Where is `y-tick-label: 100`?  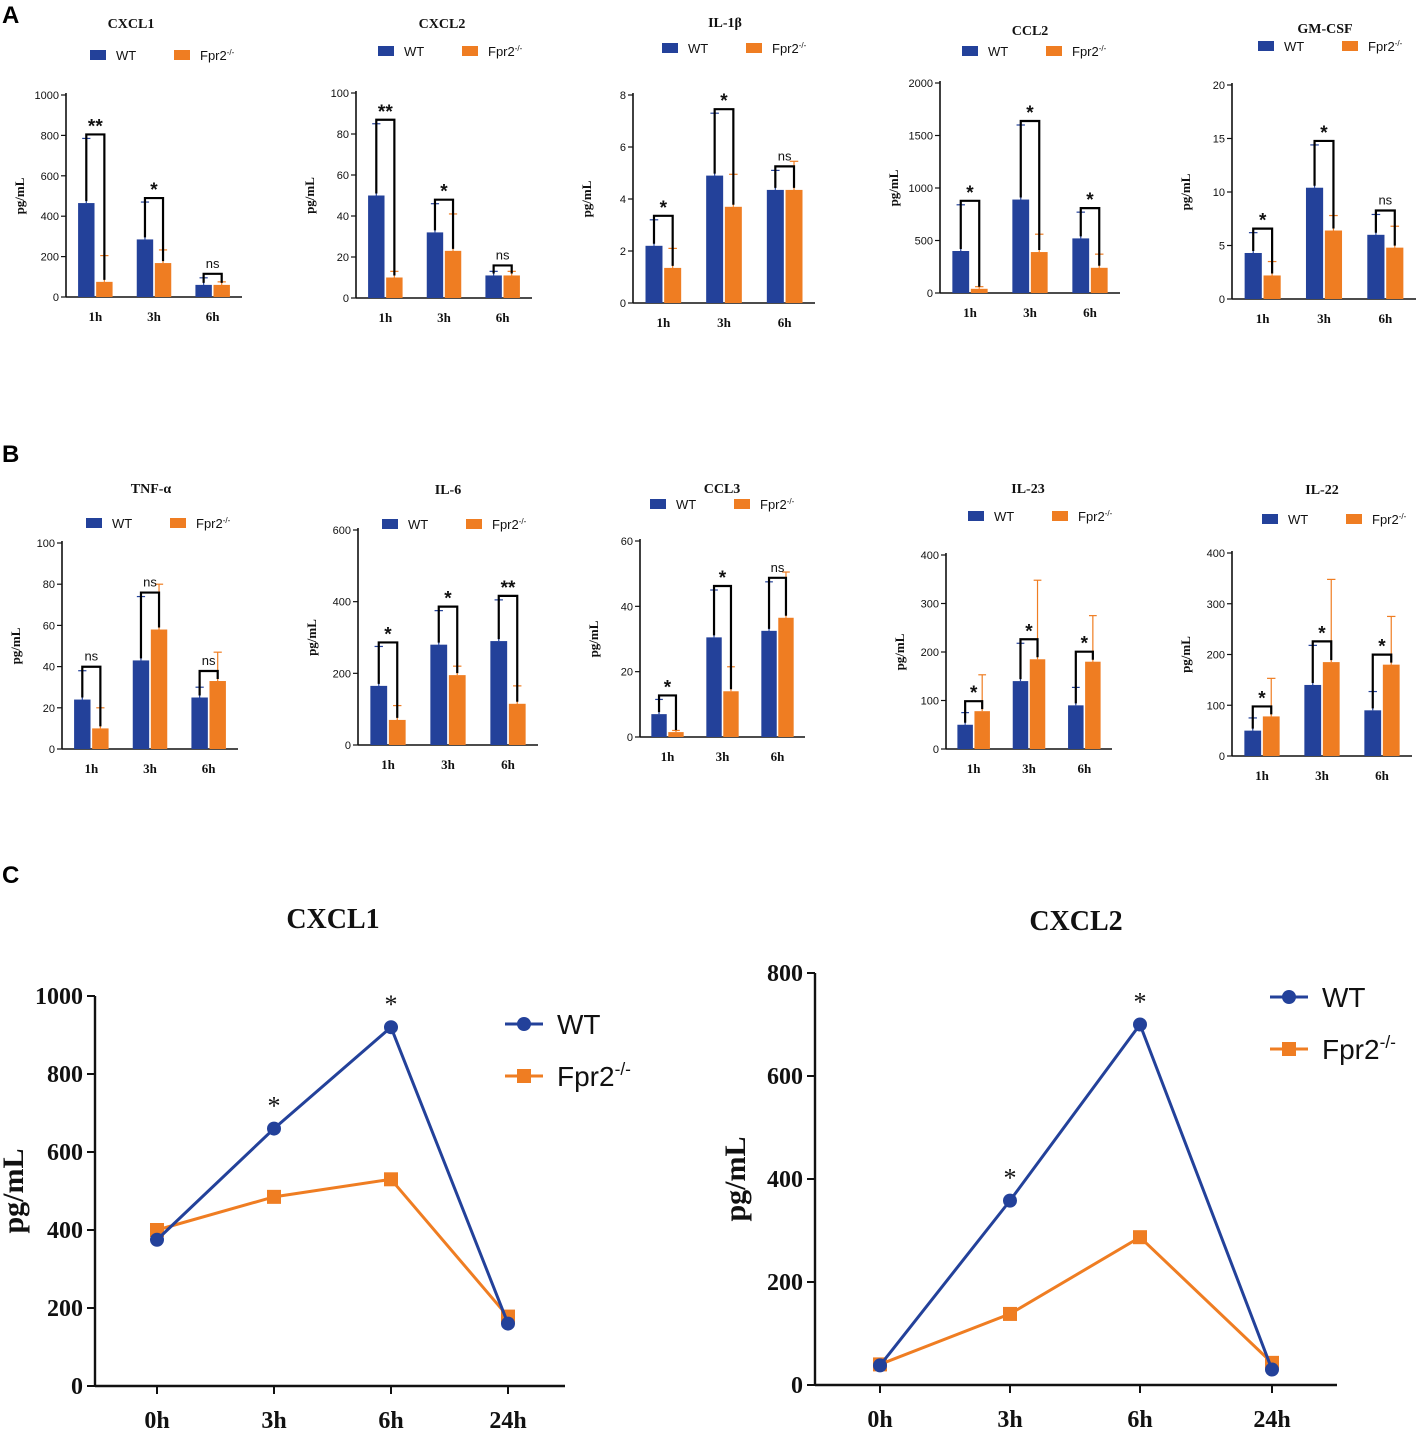
y-tick-label: 100 is located at coordinates (930, 702).